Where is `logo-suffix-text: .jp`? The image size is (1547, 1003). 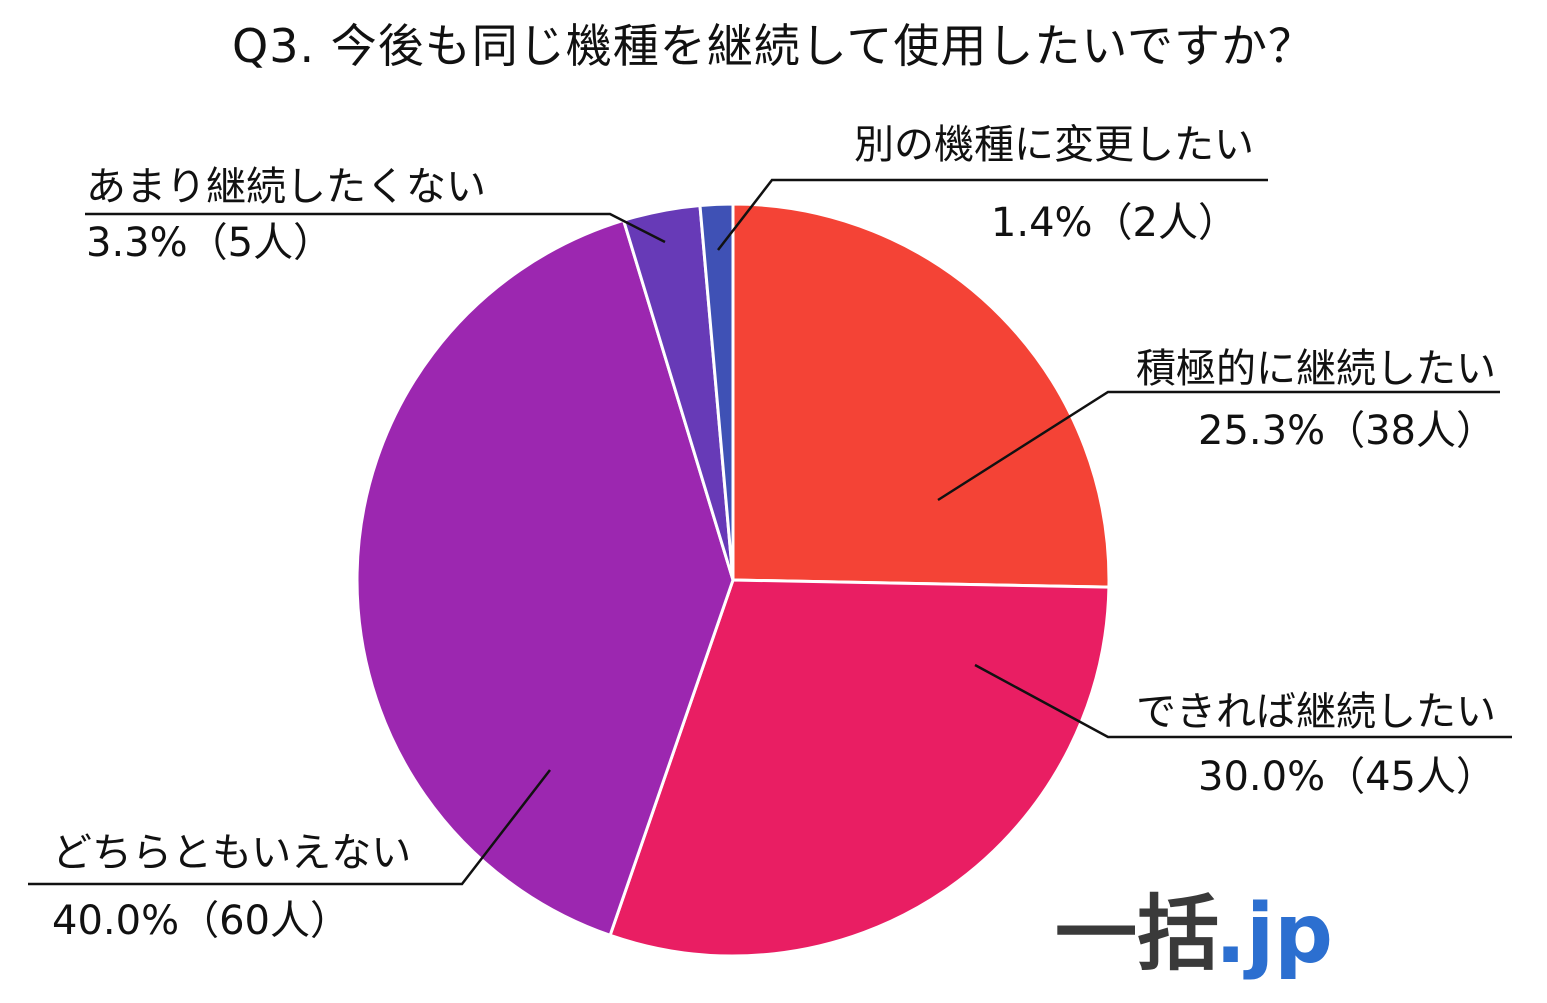 logo-suffix-text: .jp is located at coordinates (1274, 934).